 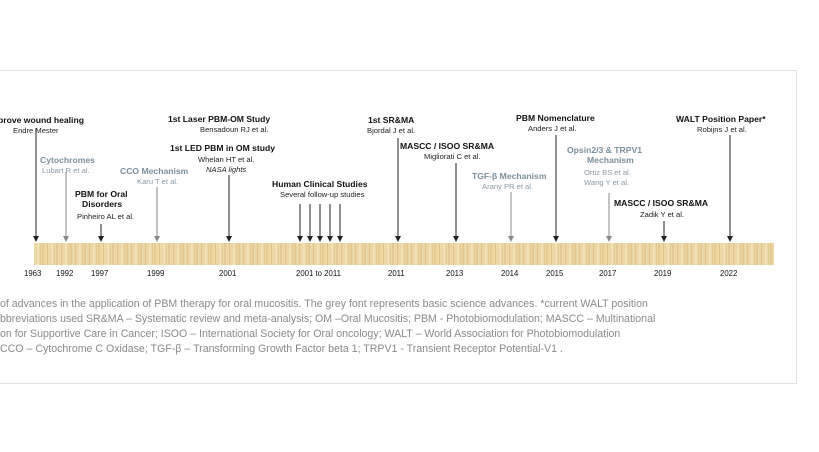 What do you see at coordinates (157, 181) in the screenshot?
I see `svg-text: Karu T et al.` at bounding box center [157, 181].